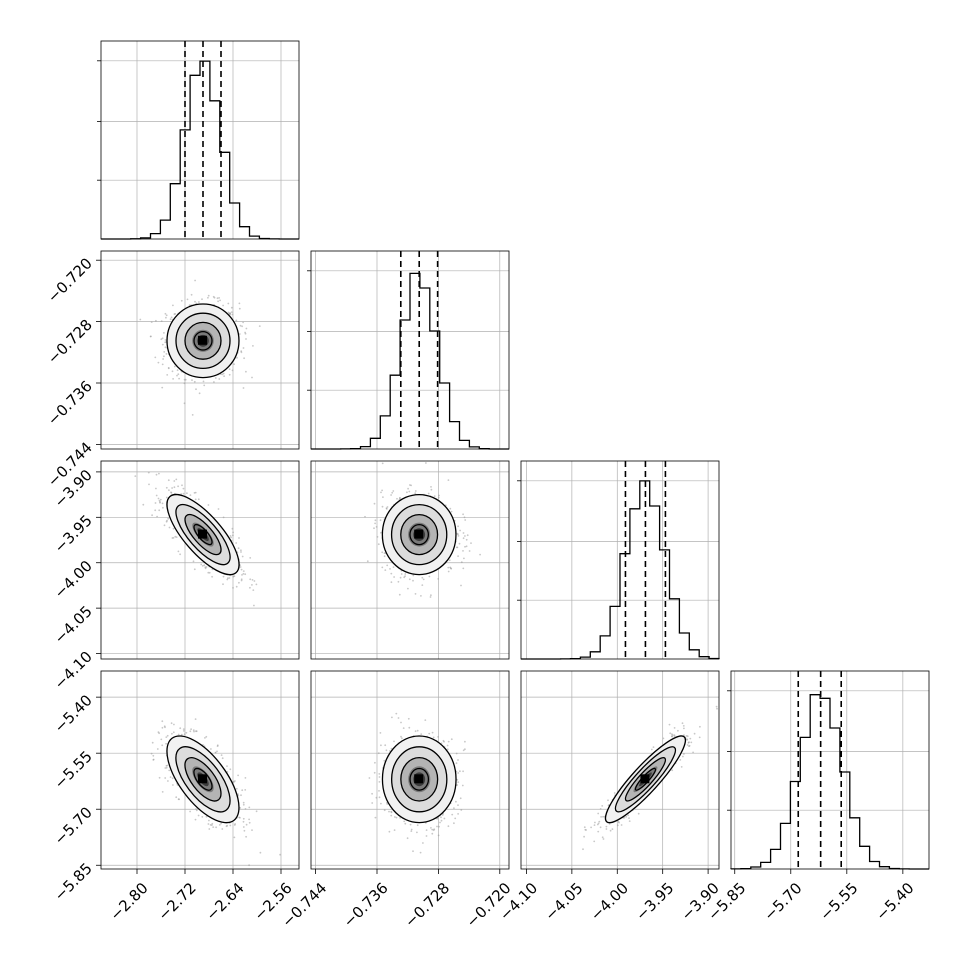 This screenshot has width=970, height=970. What do you see at coordinates (366, 905) in the screenshot?
I see `x-tick-label: −0.736` at bounding box center [366, 905].